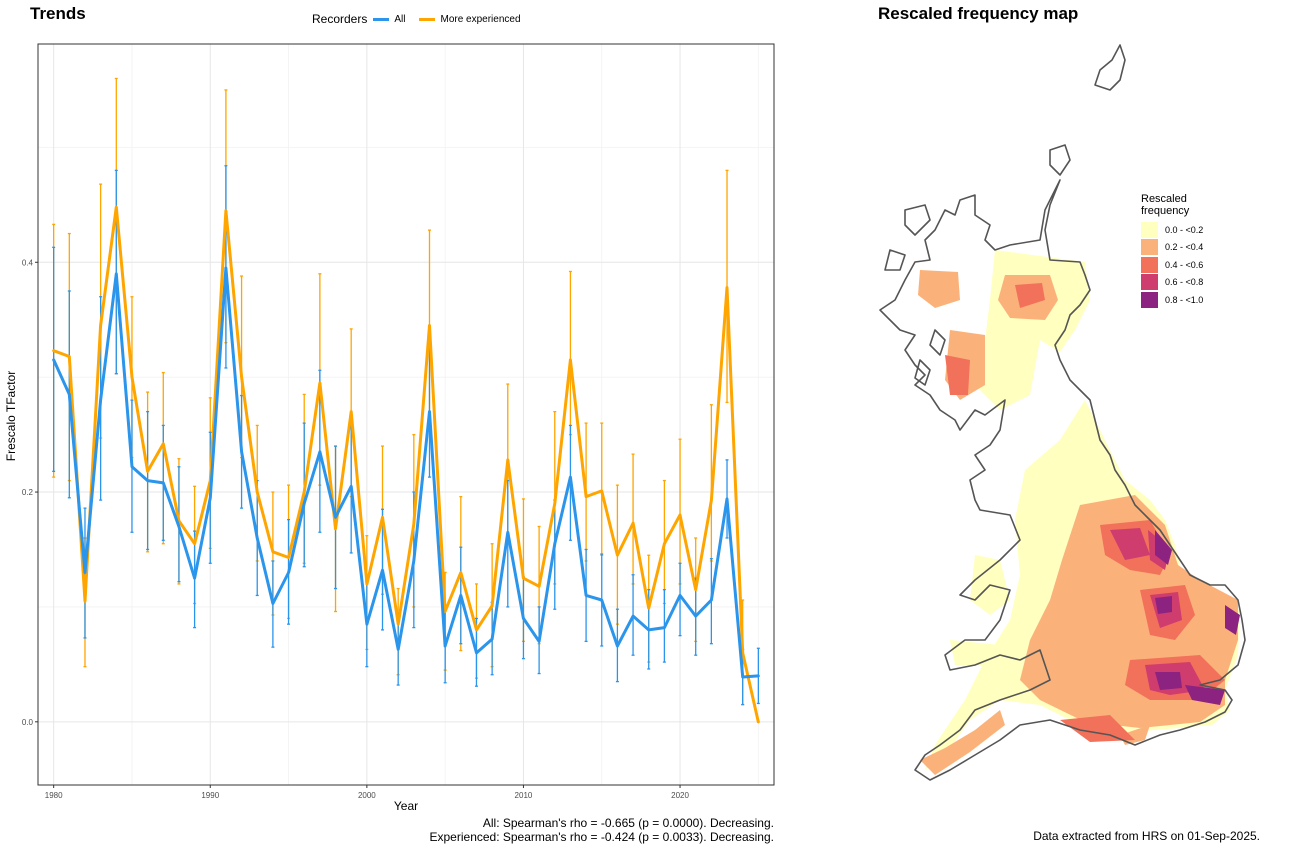 The height and width of the screenshot is (850, 1300). I want to click on x-tick-label: 2010, so click(524, 795).